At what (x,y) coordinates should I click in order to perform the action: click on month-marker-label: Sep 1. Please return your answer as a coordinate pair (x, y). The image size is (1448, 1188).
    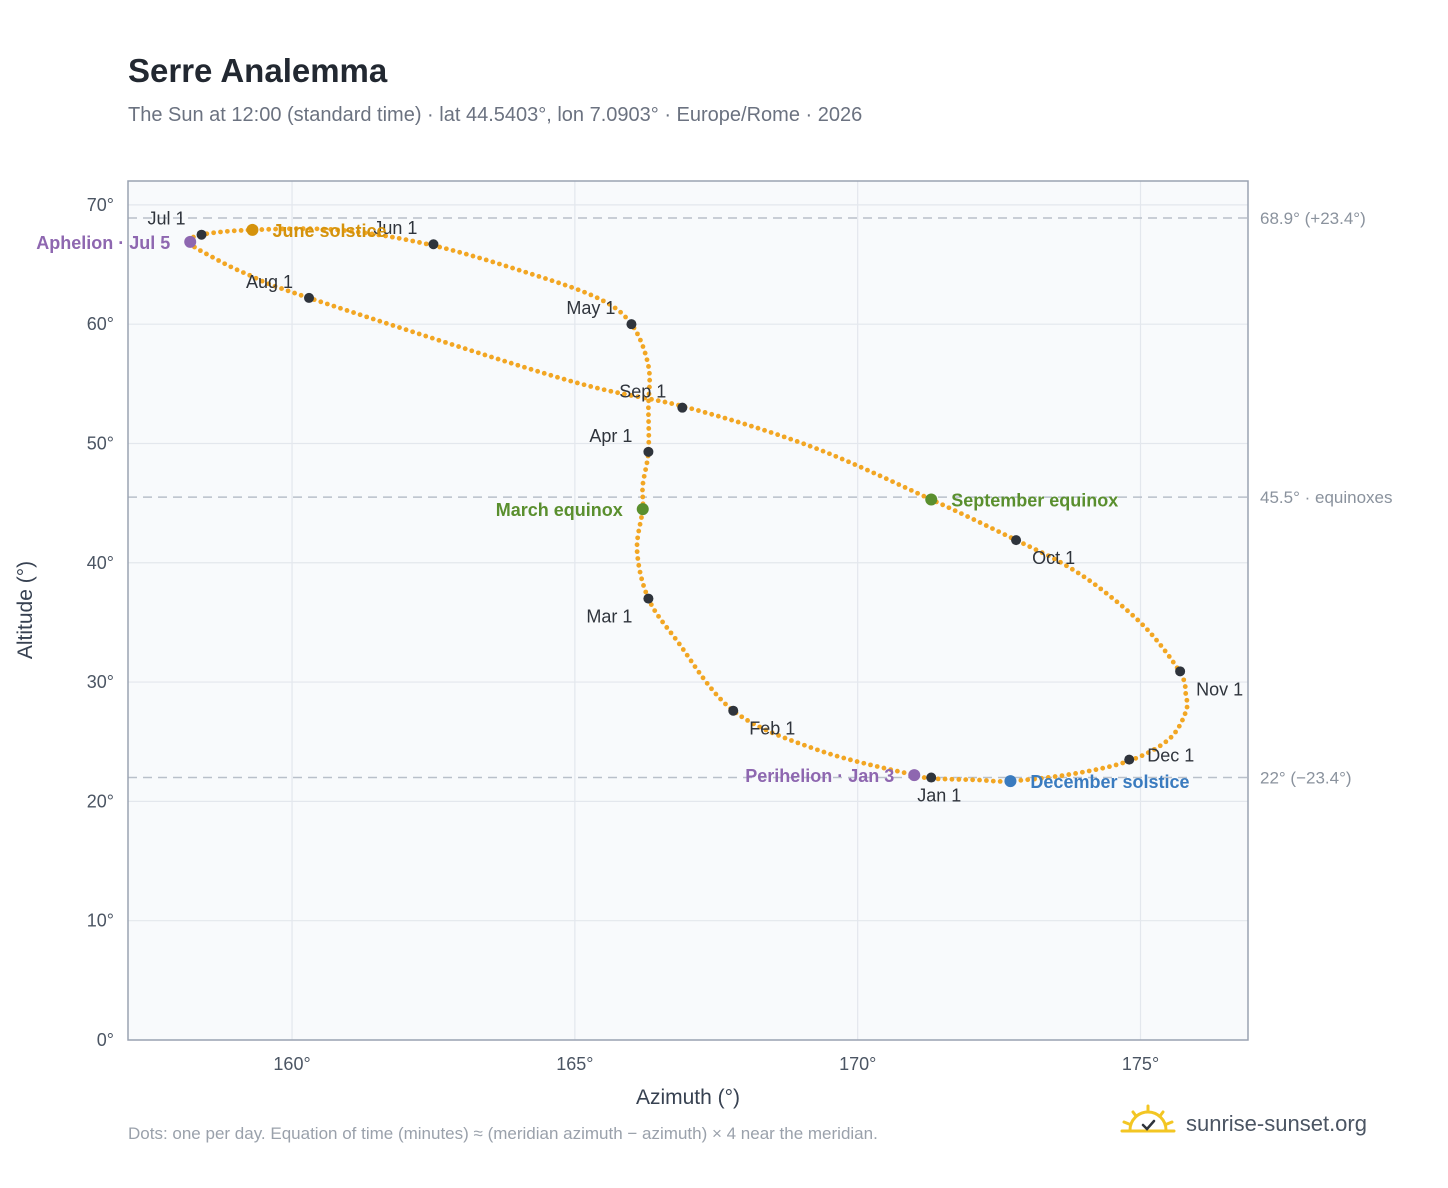
    Looking at the image, I should click on (642, 392).